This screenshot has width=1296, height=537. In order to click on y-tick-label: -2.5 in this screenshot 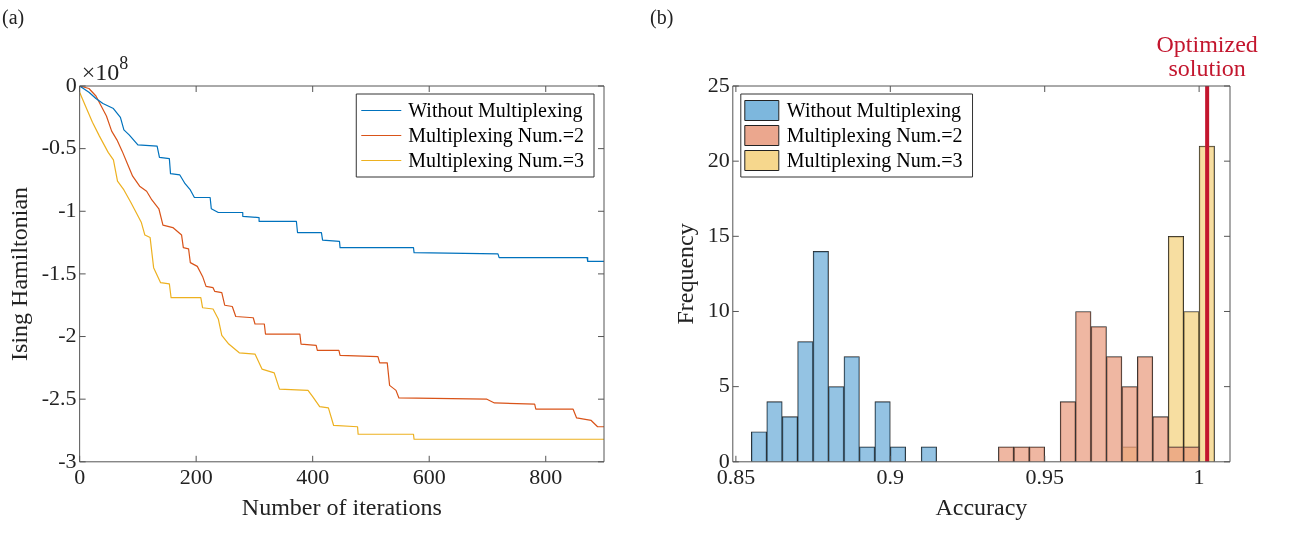, I will do `click(59, 397)`.